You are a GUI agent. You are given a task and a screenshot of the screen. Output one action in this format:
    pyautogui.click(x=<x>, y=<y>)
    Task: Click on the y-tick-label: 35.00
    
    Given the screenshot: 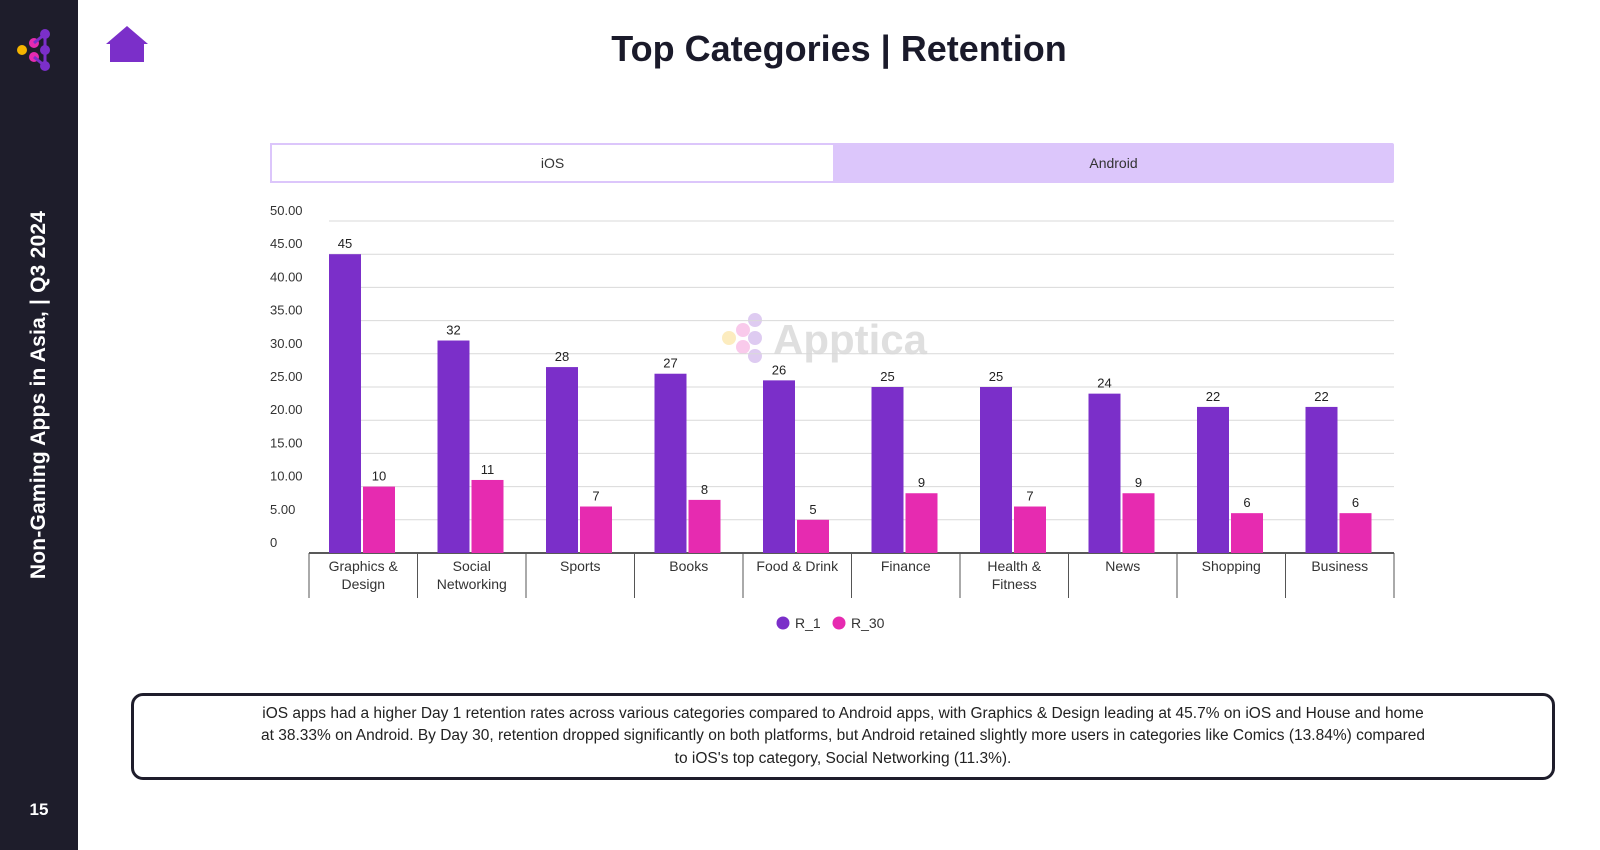 What is the action you would take?
    pyautogui.click(x=286, y=310)
    